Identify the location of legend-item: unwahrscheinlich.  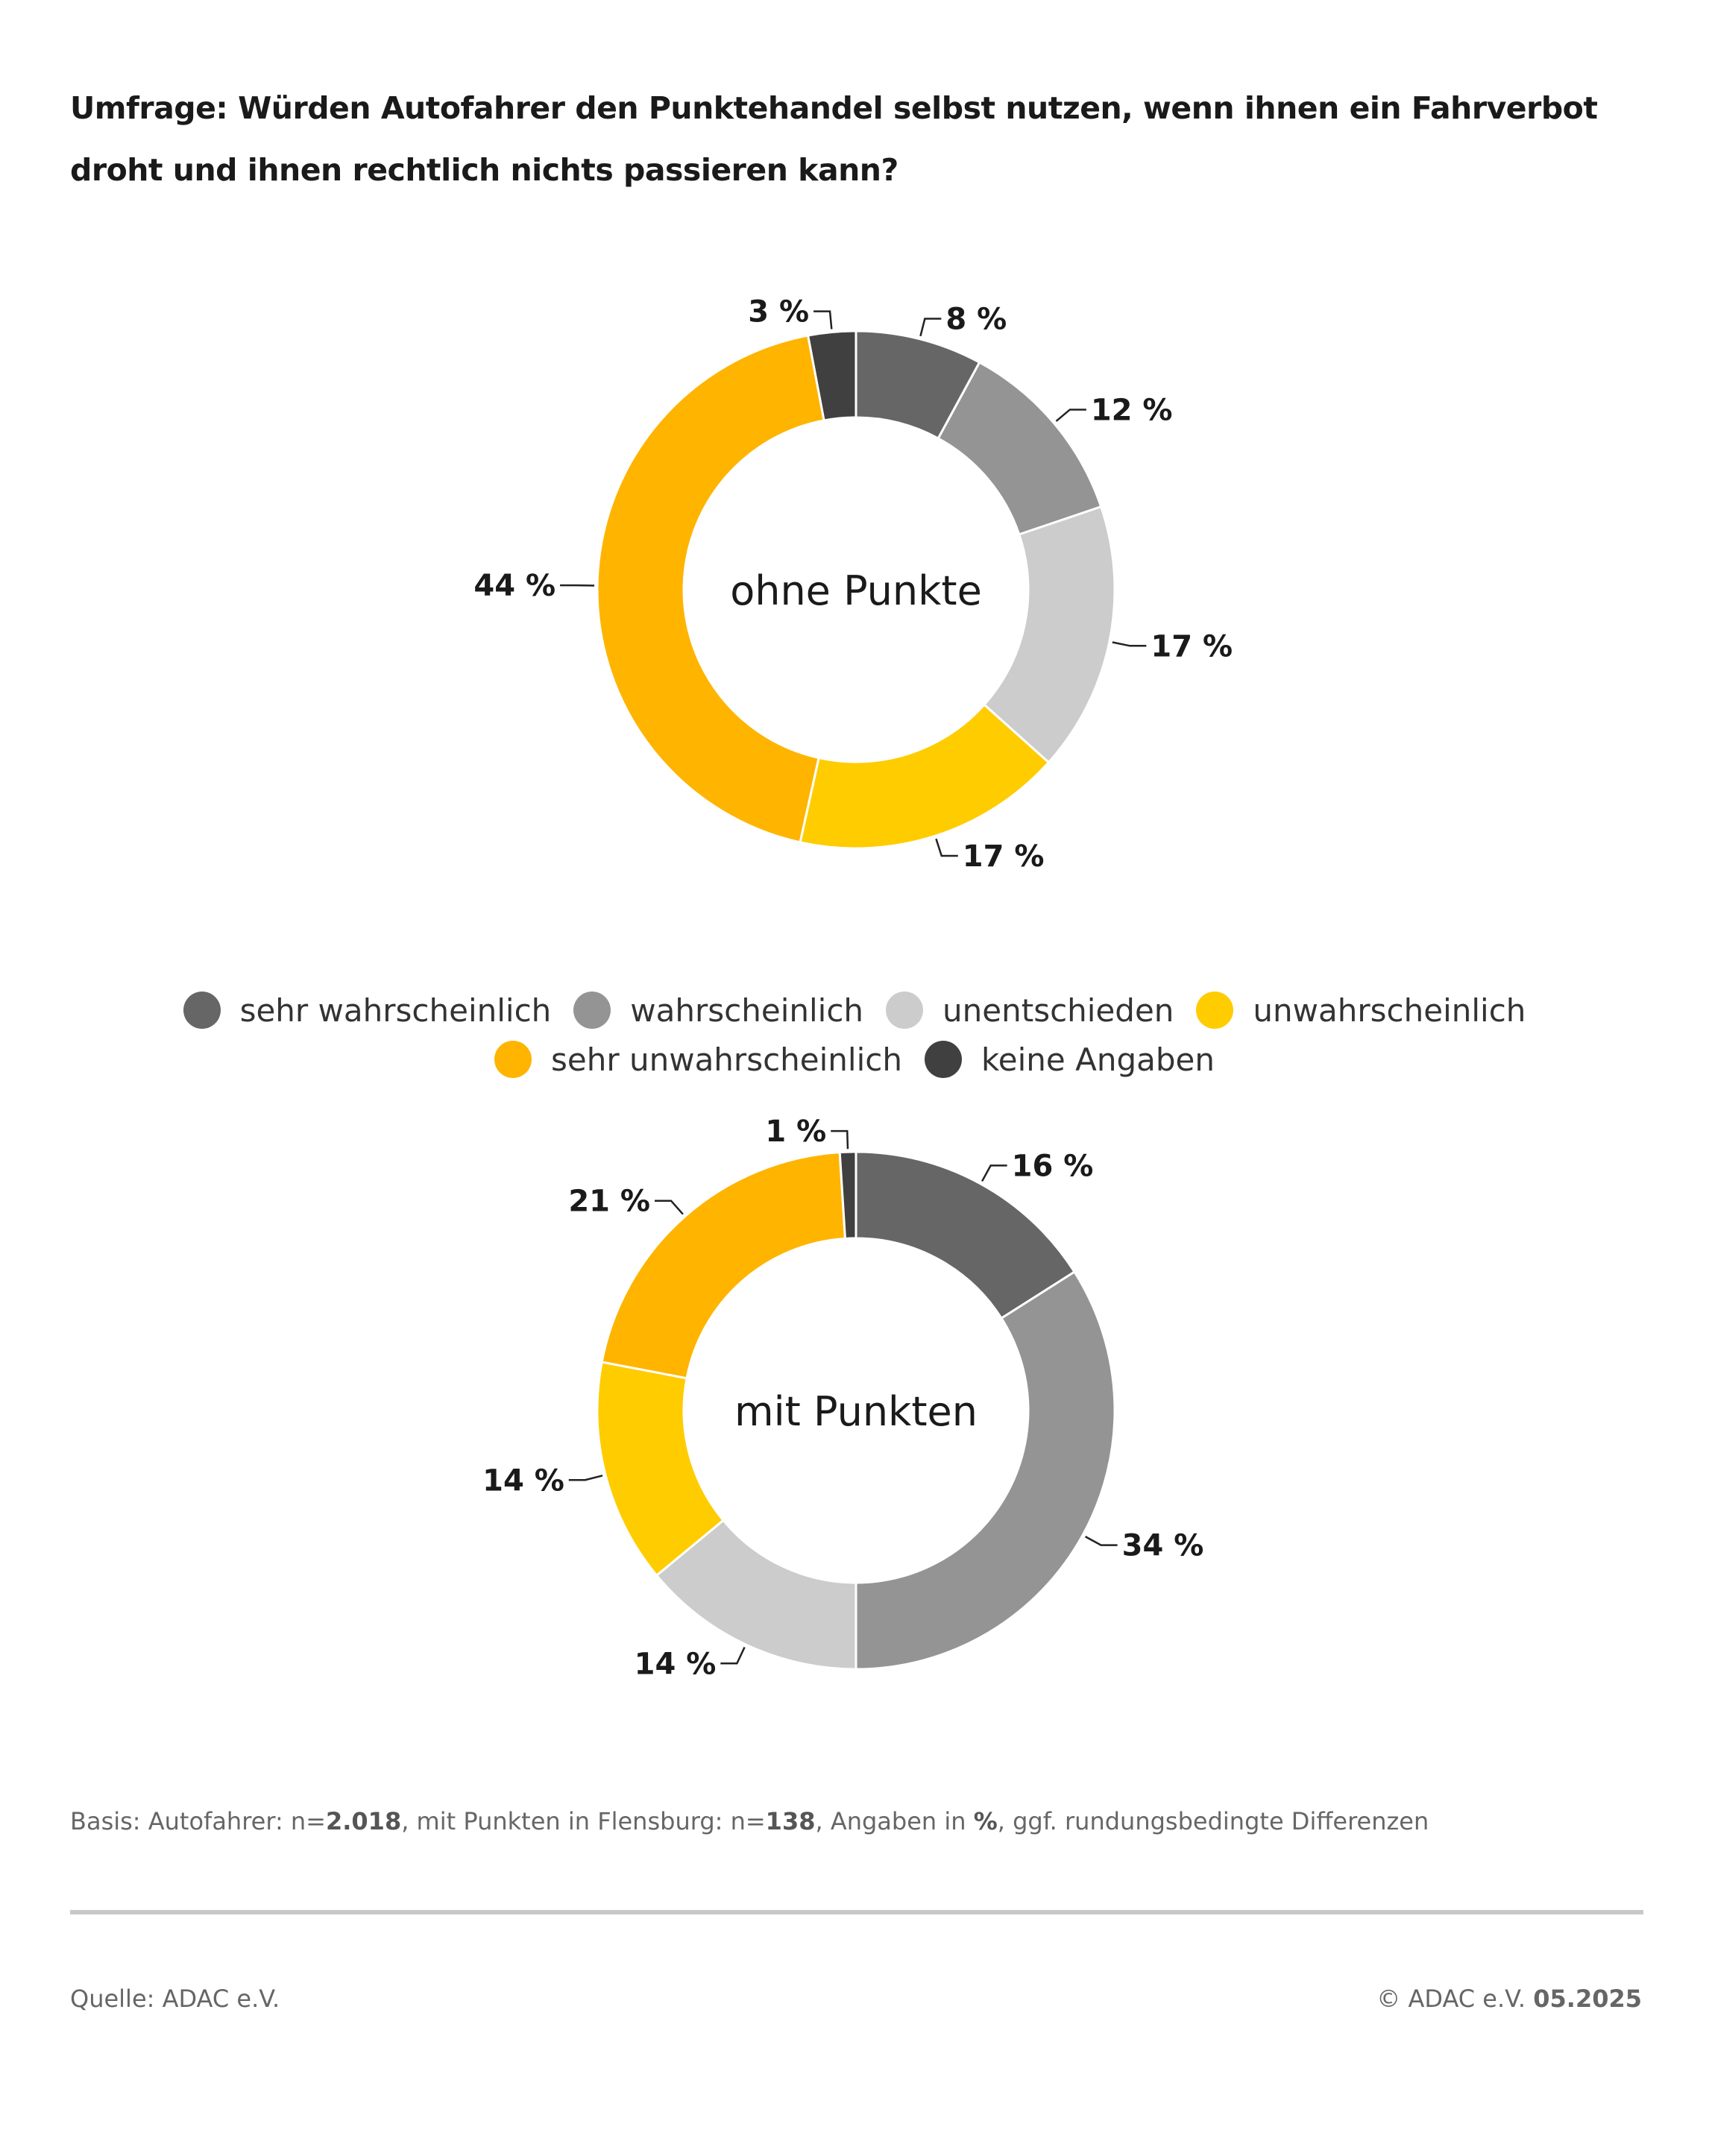
(1361, 1010).